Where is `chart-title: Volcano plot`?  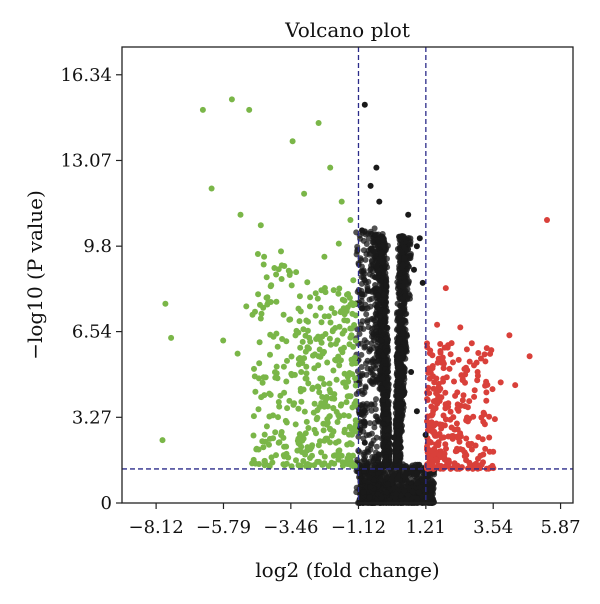
chart-title: Volcano plot is located at coordinates (347, 30).